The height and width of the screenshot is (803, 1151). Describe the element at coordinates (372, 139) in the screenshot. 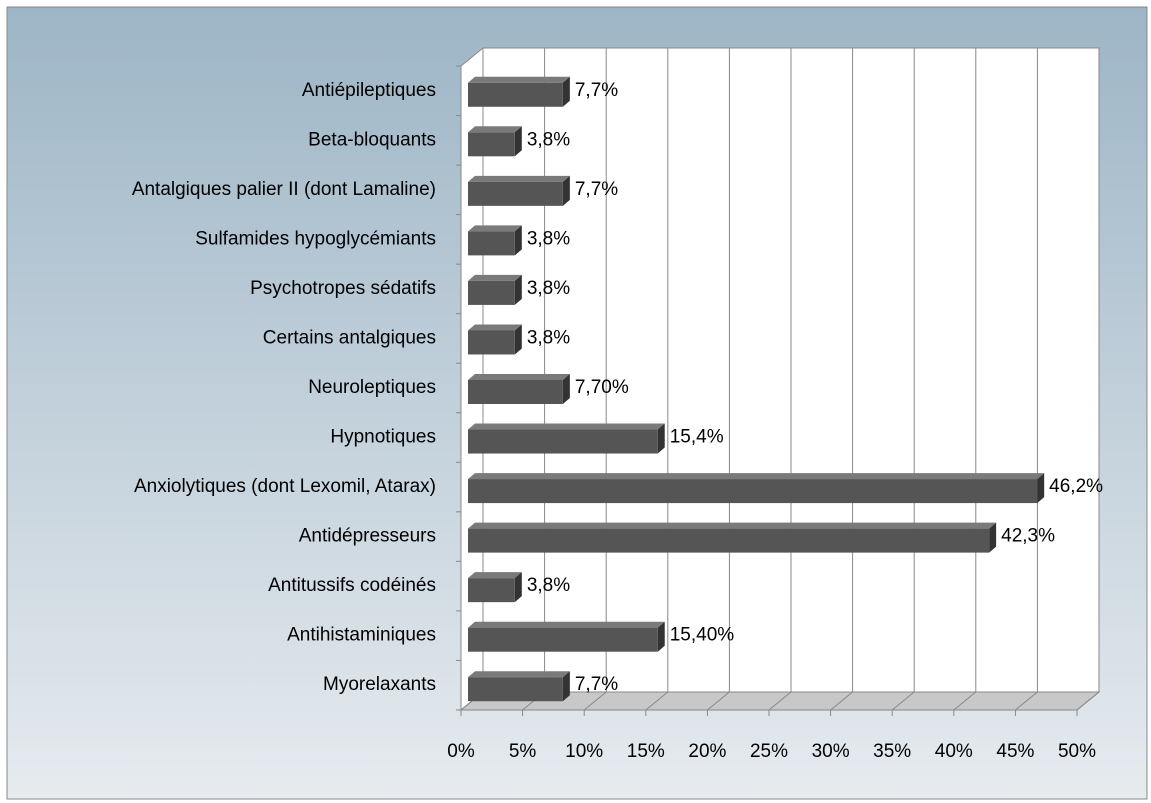

I see `category-label: Beta-bloquants` at that location.